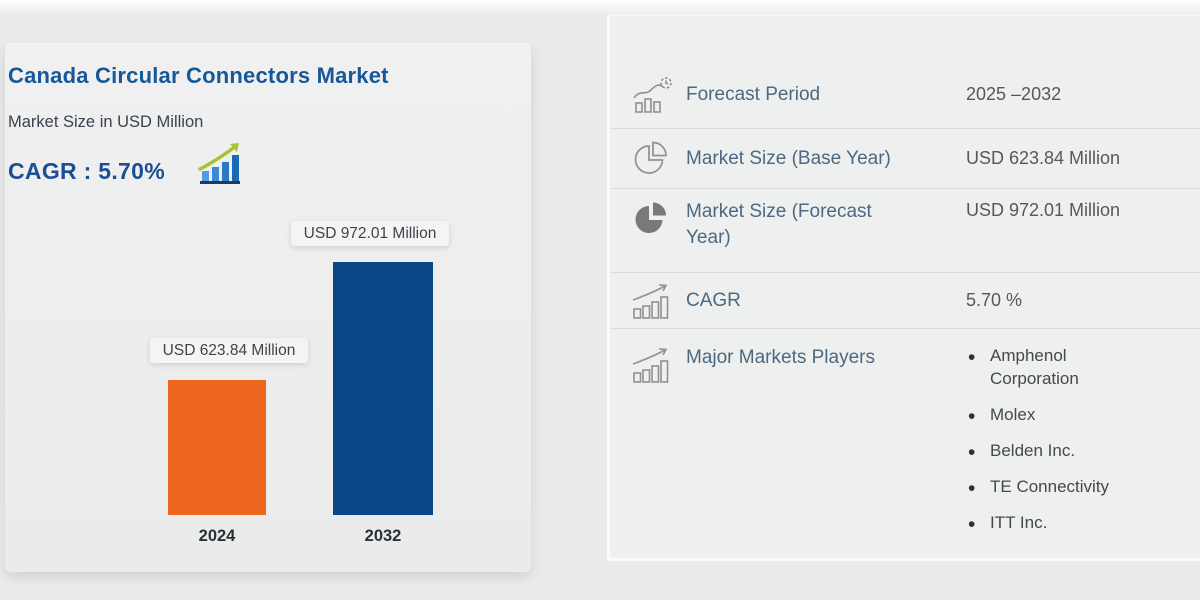  I want to click on player-list-item: ITT Inc., so click(1051, 525).